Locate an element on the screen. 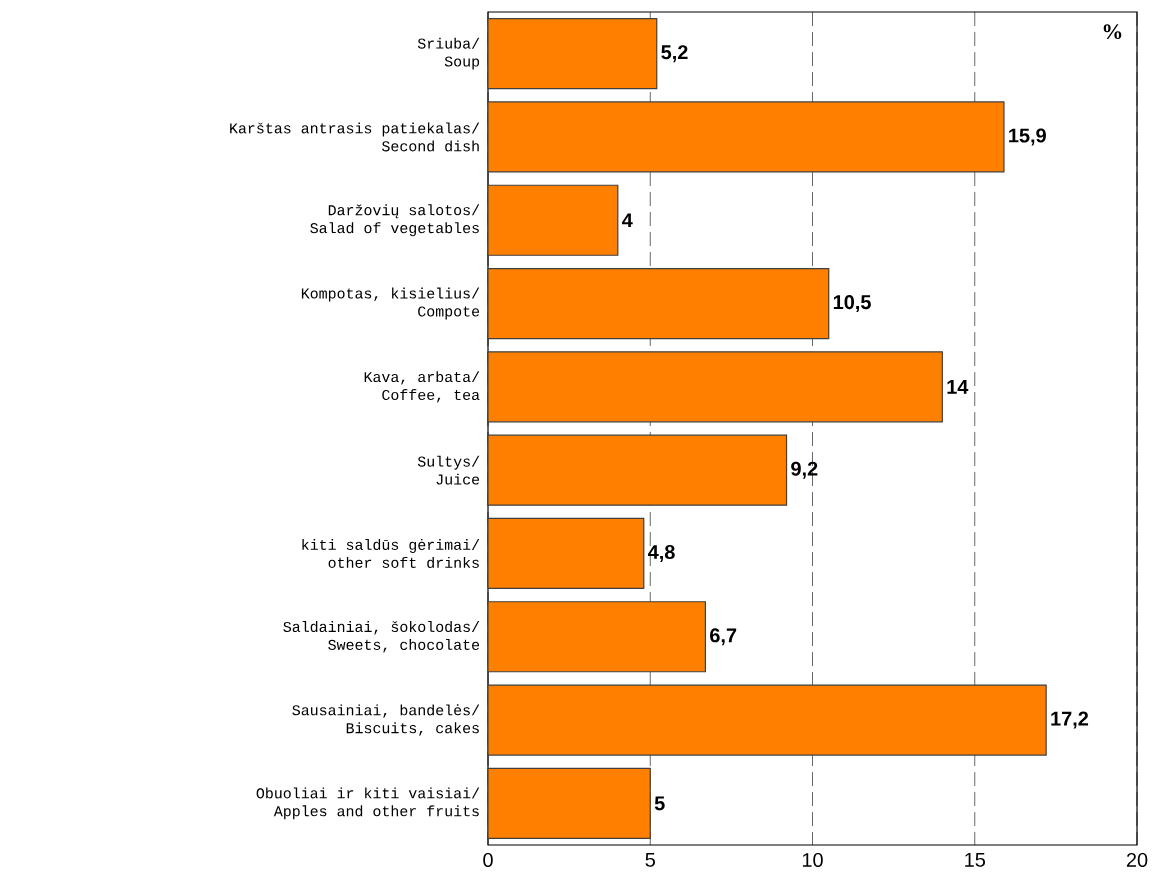  y-tick-label: Obuoliai ir kiti vaisiai/ Apples and other fruits is located at coordinates (368, 803).